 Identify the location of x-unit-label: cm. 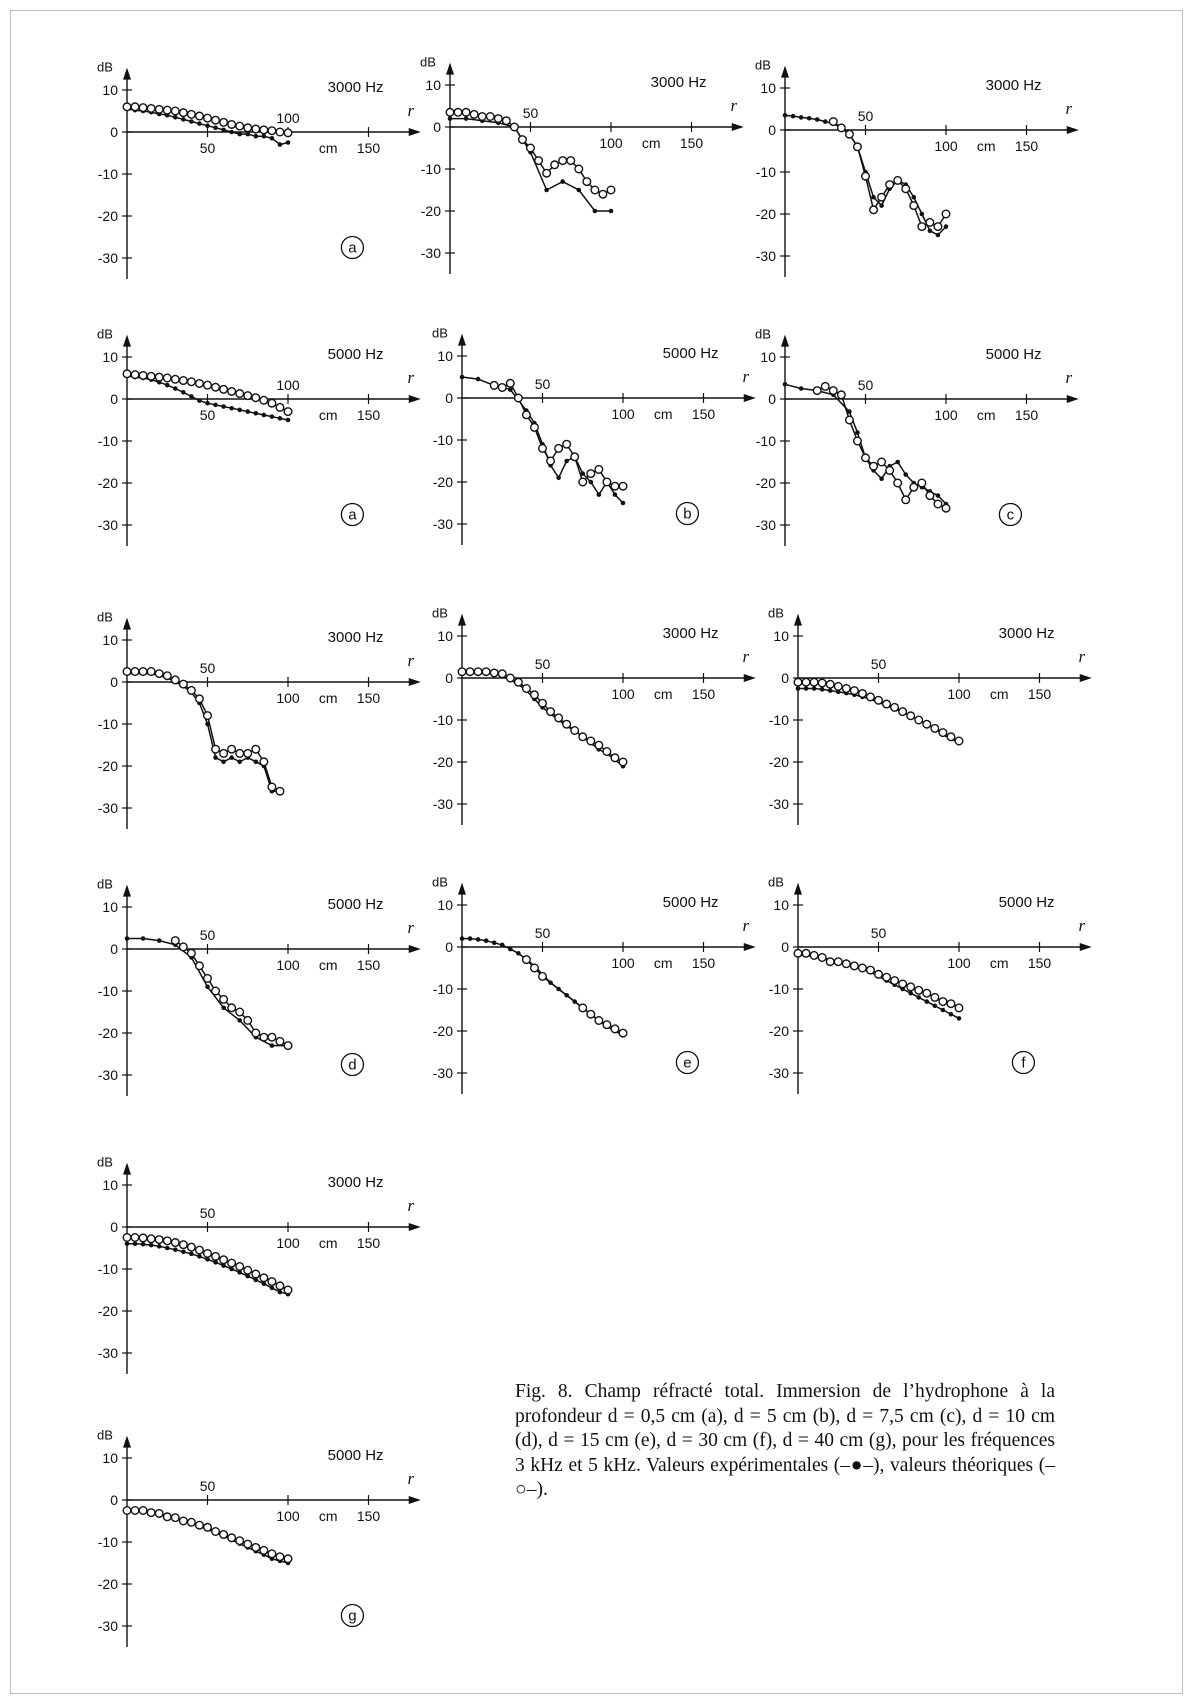
(328, 415).